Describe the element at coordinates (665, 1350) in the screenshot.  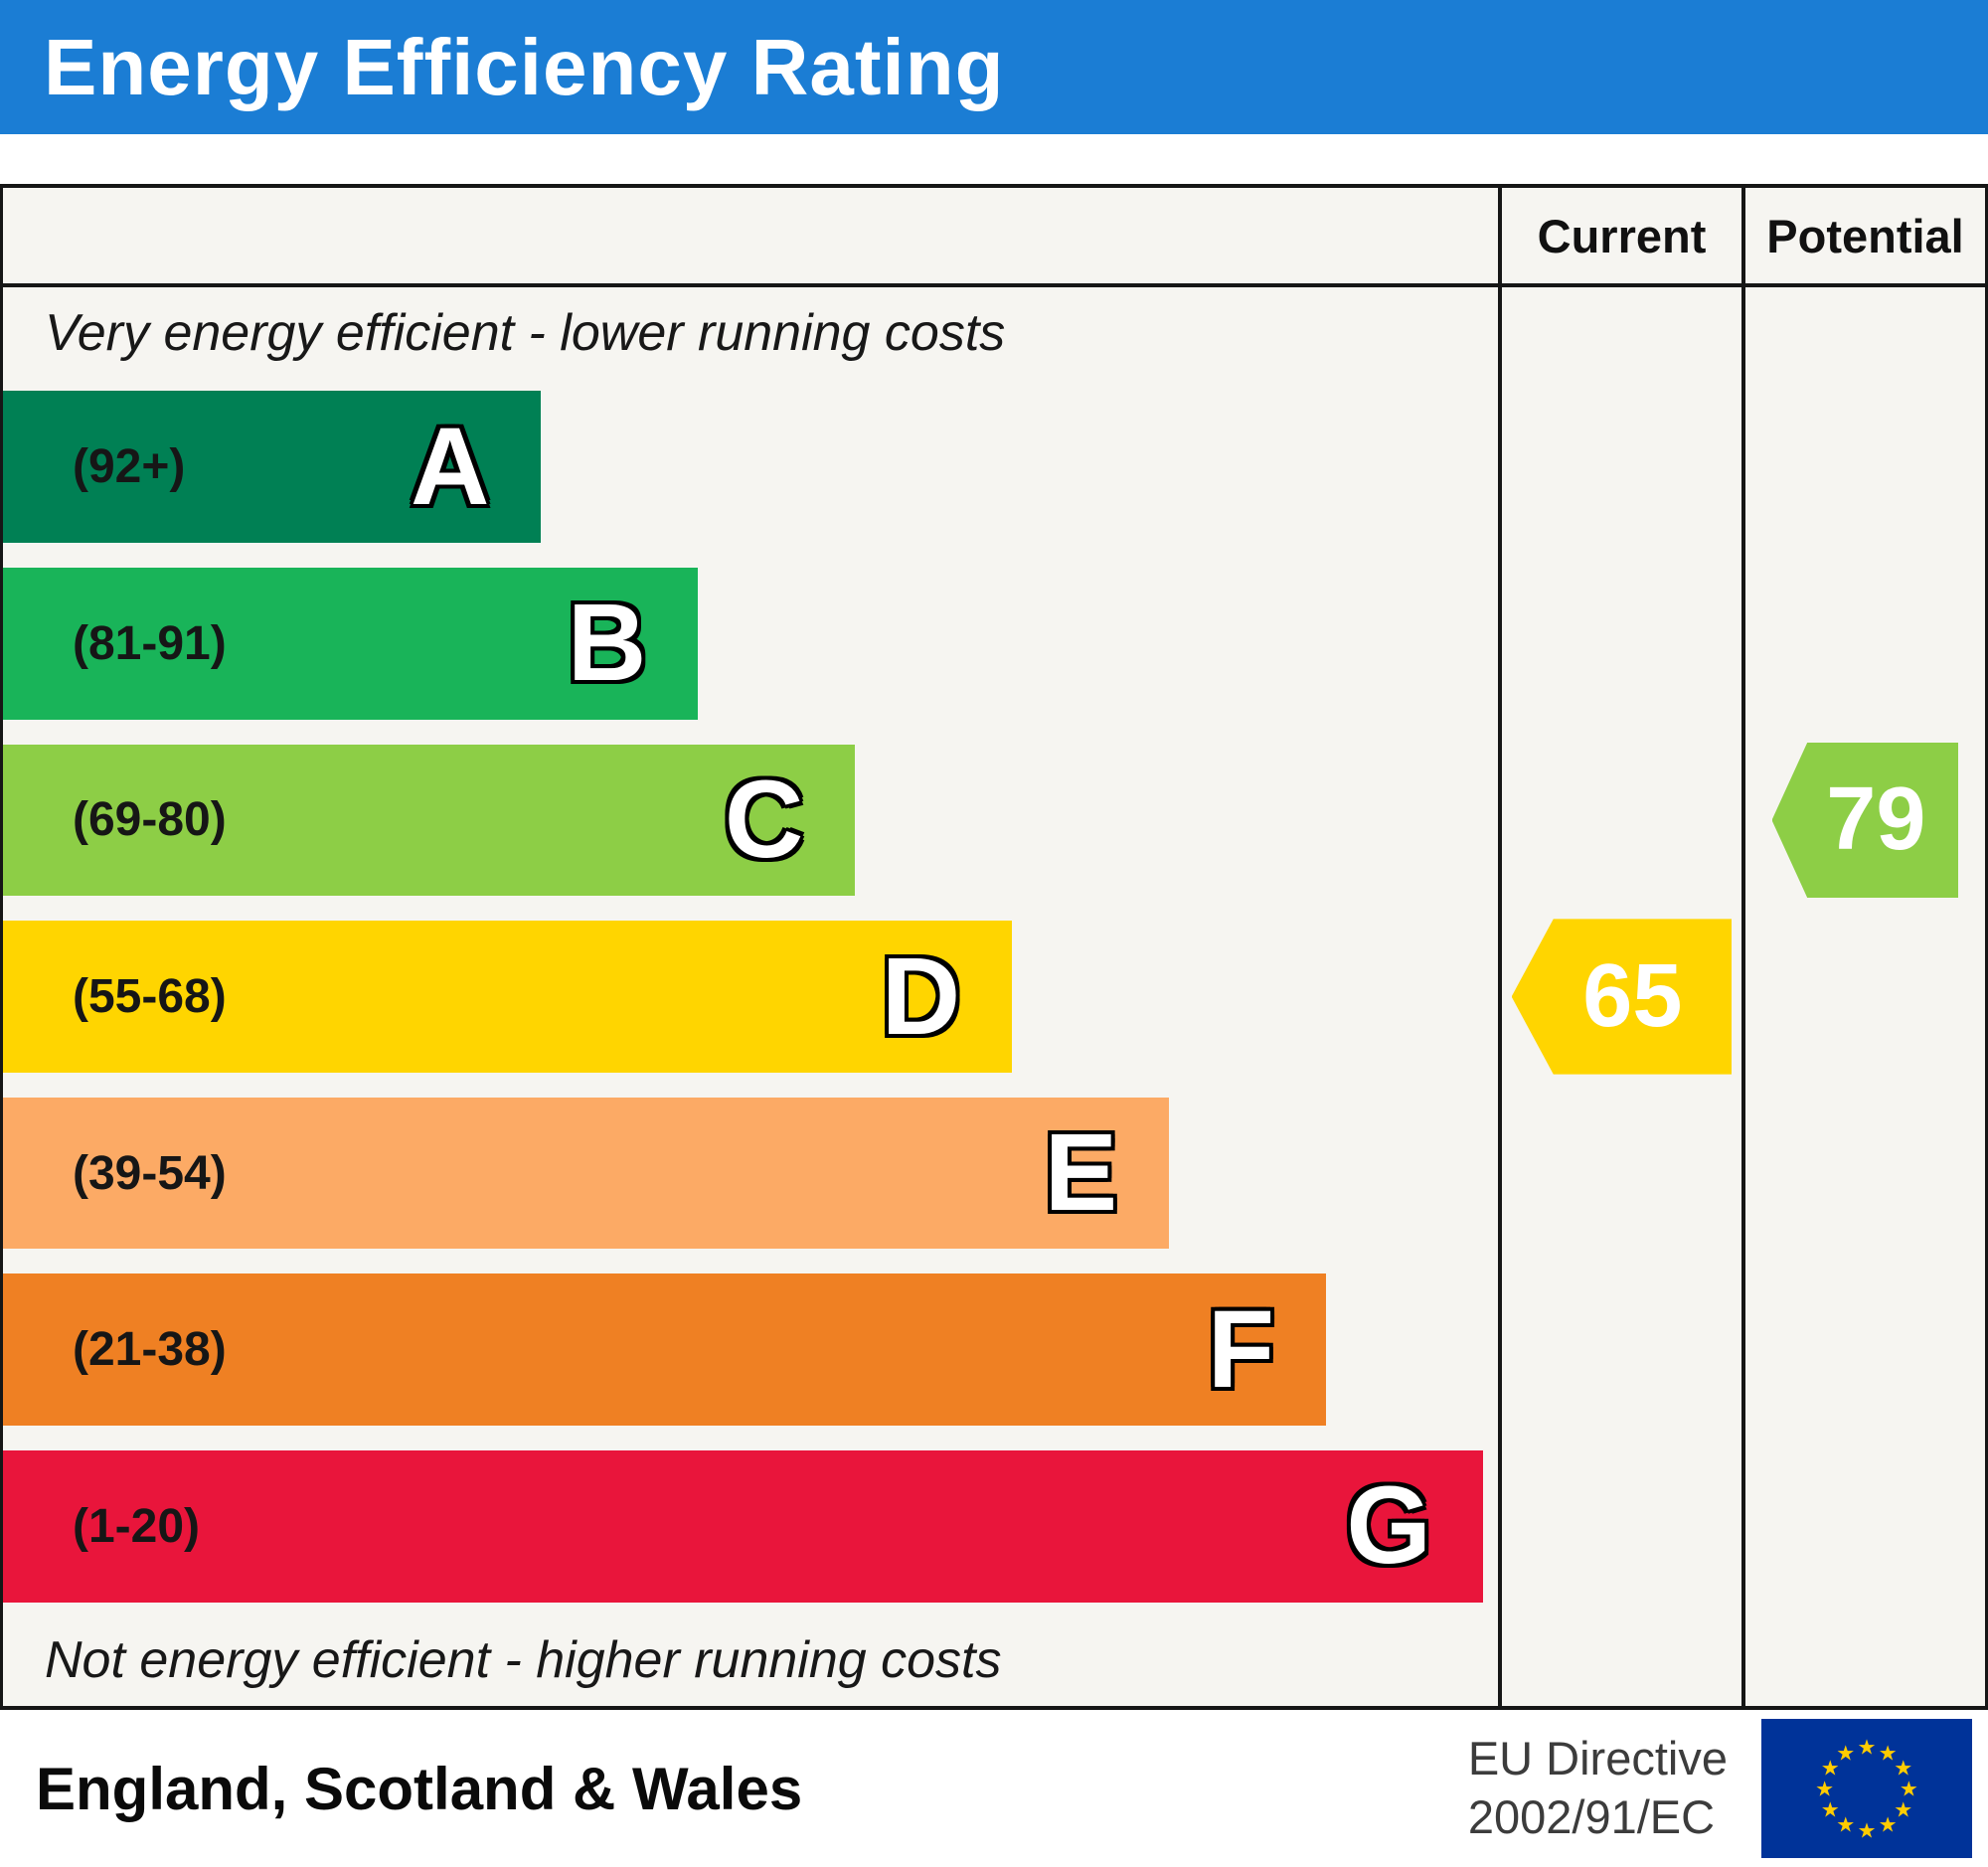
I see `band-bar-f: (21-38) F` at that location.